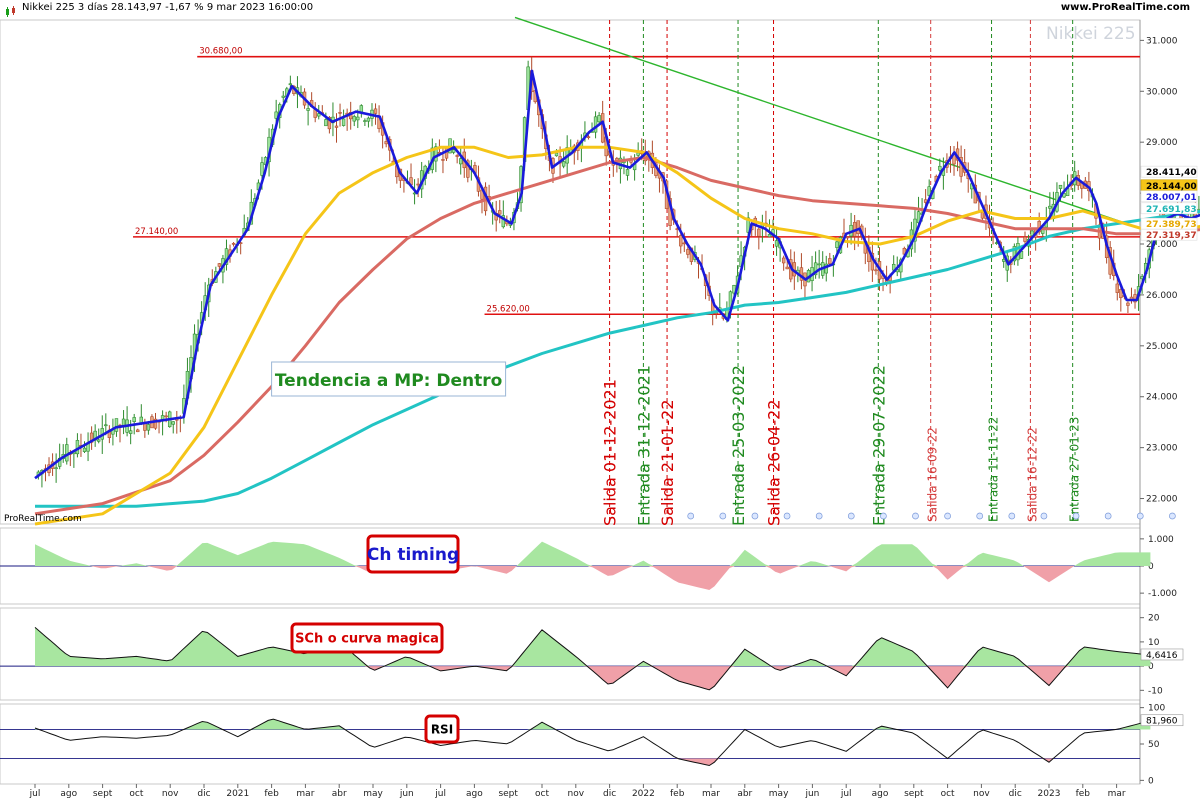 The height and width of the screenshot is (800, 1200). I want to click on y-tick-label: 24.000, so click(1162, 398).